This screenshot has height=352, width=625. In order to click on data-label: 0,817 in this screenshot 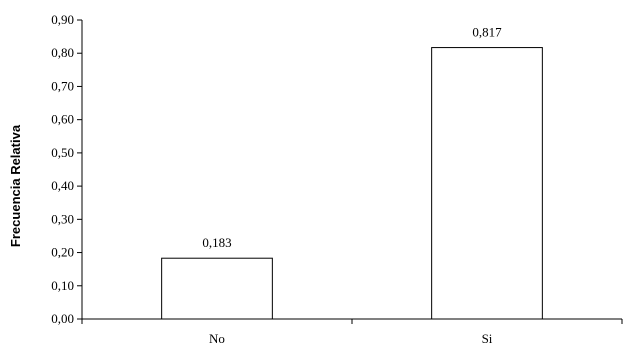, I will do `click(487, 32)`.